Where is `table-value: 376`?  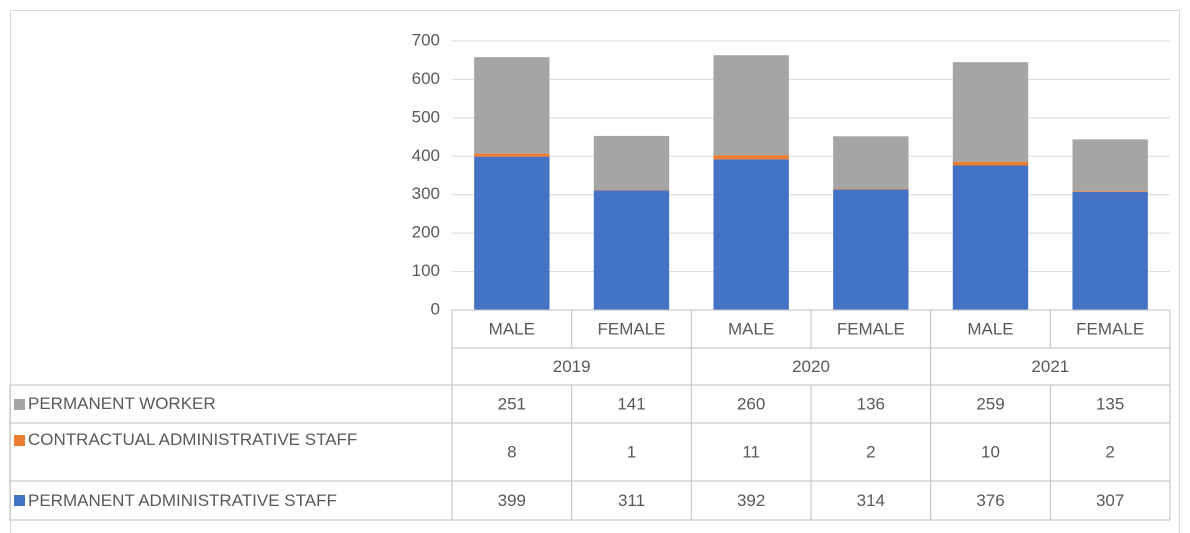
table-value: 376 is located at coordinates (990, 500).